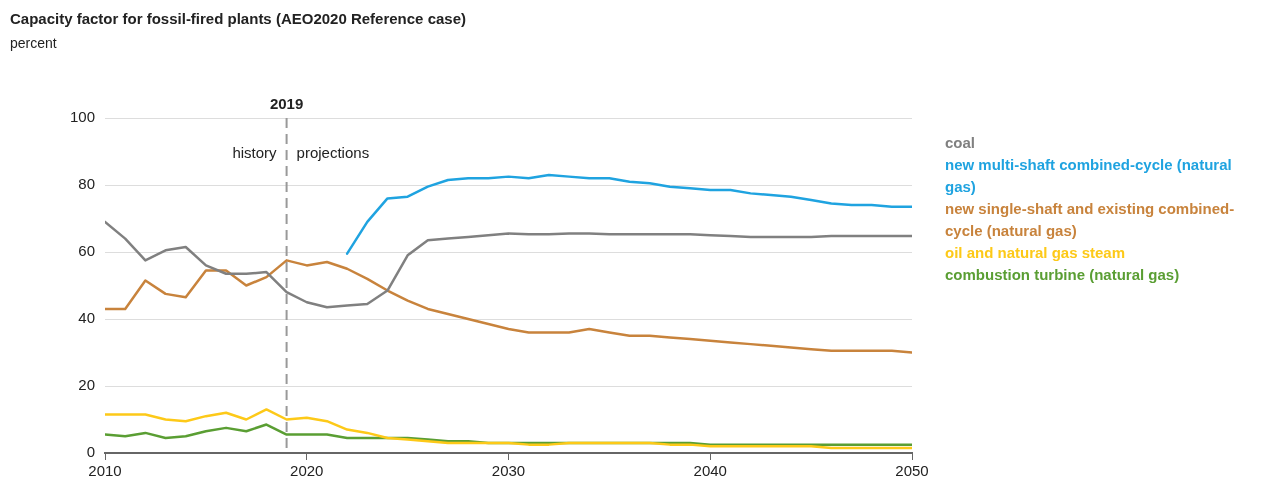 The width and height of the screenshot is (1272, 488). What do you see at coordinates (1036, 253) in the screenshot?
I see `text: oil and natural gas steam` at bounding box center [1036, 253].